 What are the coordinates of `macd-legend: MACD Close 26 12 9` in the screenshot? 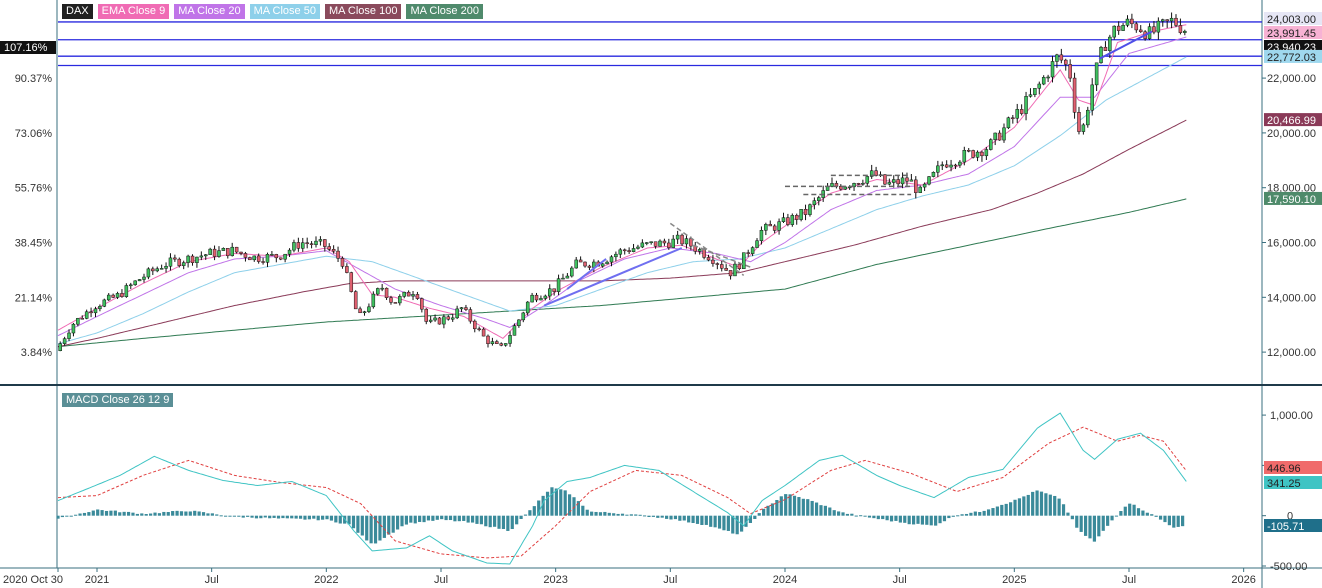 It's located at (118, 399).